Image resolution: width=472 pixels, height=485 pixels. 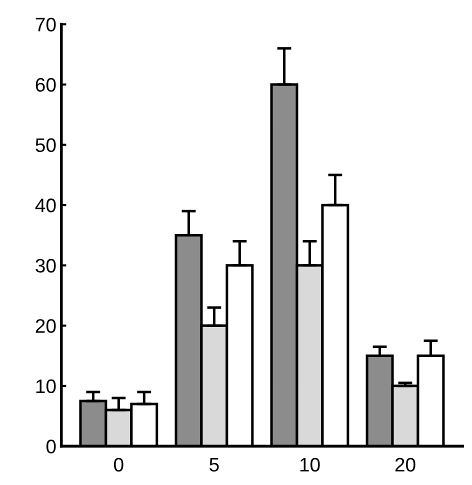 I want to click on y-tick-label: 70, so click(x=46, y=25).